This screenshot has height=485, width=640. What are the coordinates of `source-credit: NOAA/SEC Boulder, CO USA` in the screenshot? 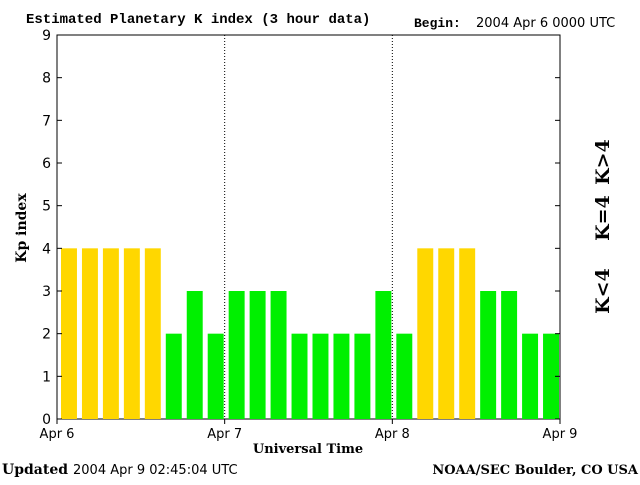 It's located at (535, 470).